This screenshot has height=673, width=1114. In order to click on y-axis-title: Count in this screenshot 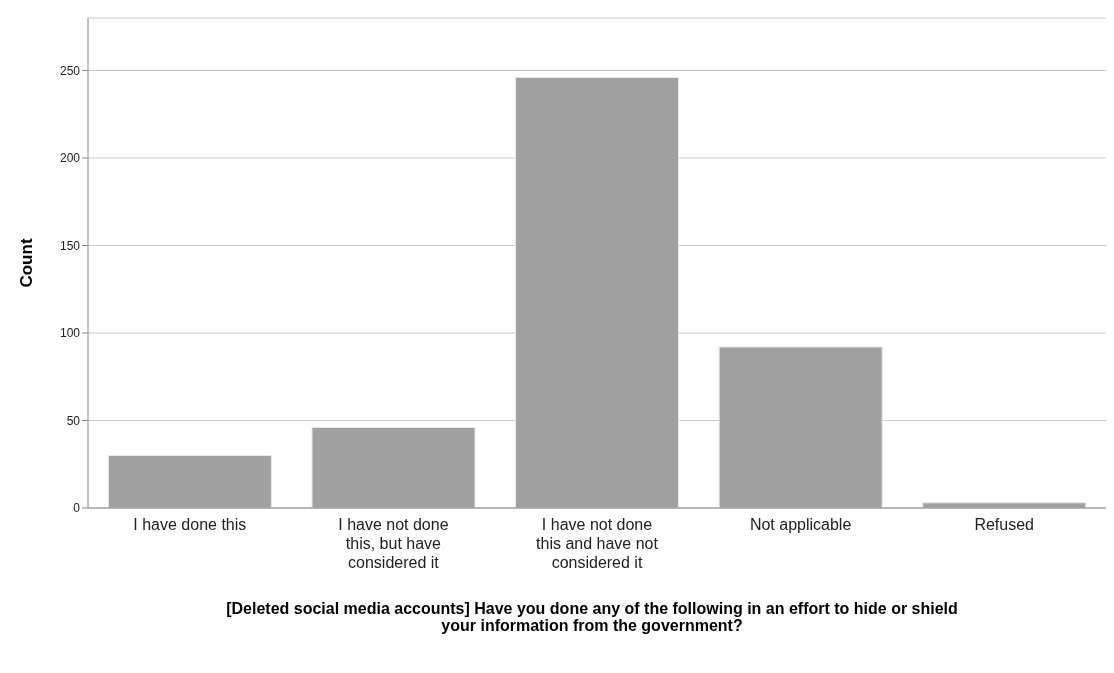, I will do `click(27, 263)`.